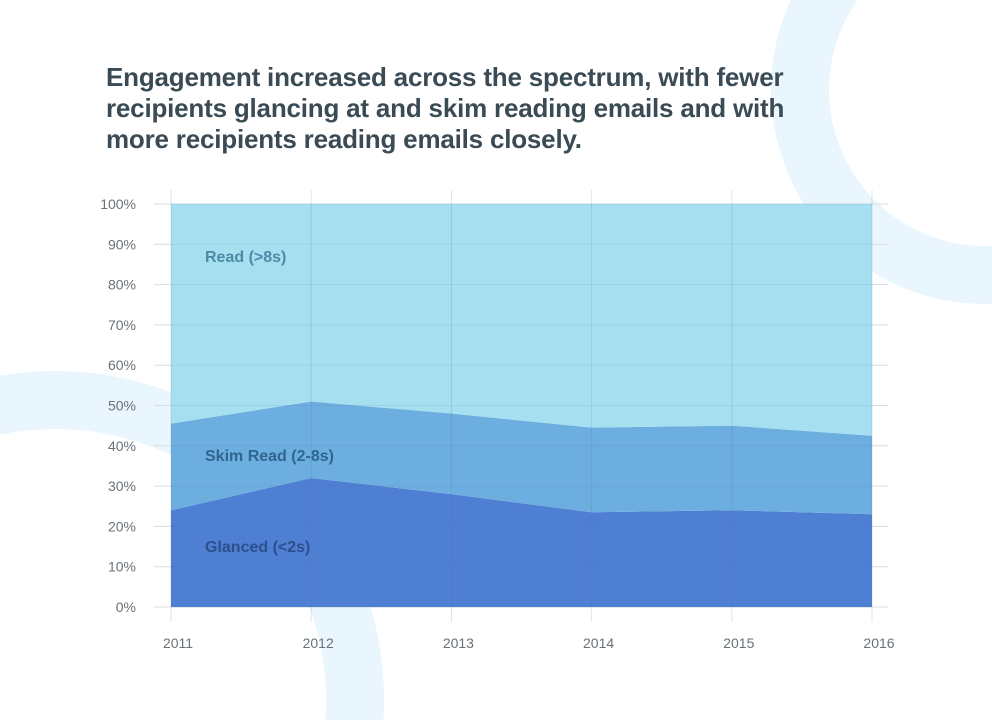  I want to click on y-tick-label: 90%, so click(122, 244).